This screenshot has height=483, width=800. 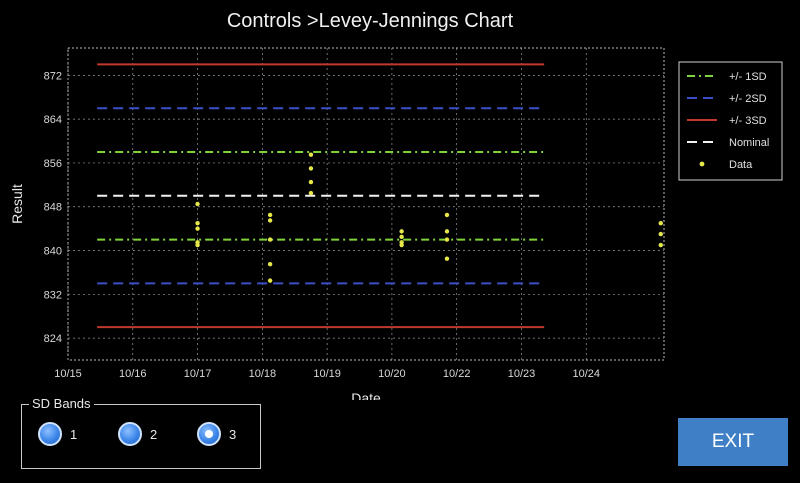 I want to click on sd-band-option-2: 2, so click(x=137, y=434).